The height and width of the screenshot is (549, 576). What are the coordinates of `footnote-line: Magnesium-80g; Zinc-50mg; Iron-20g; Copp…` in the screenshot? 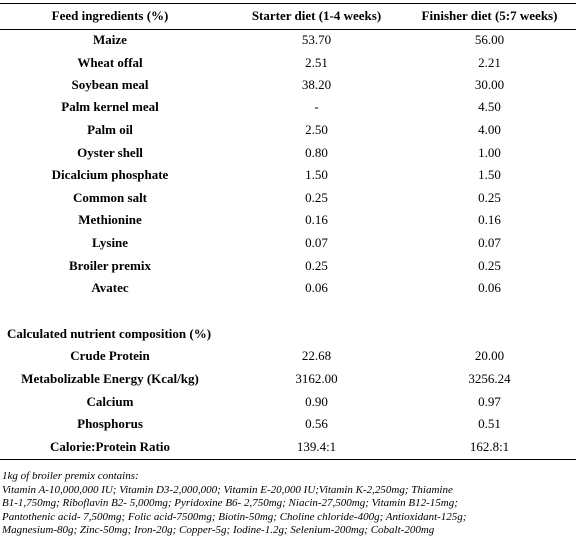 It's located at (218, 530).